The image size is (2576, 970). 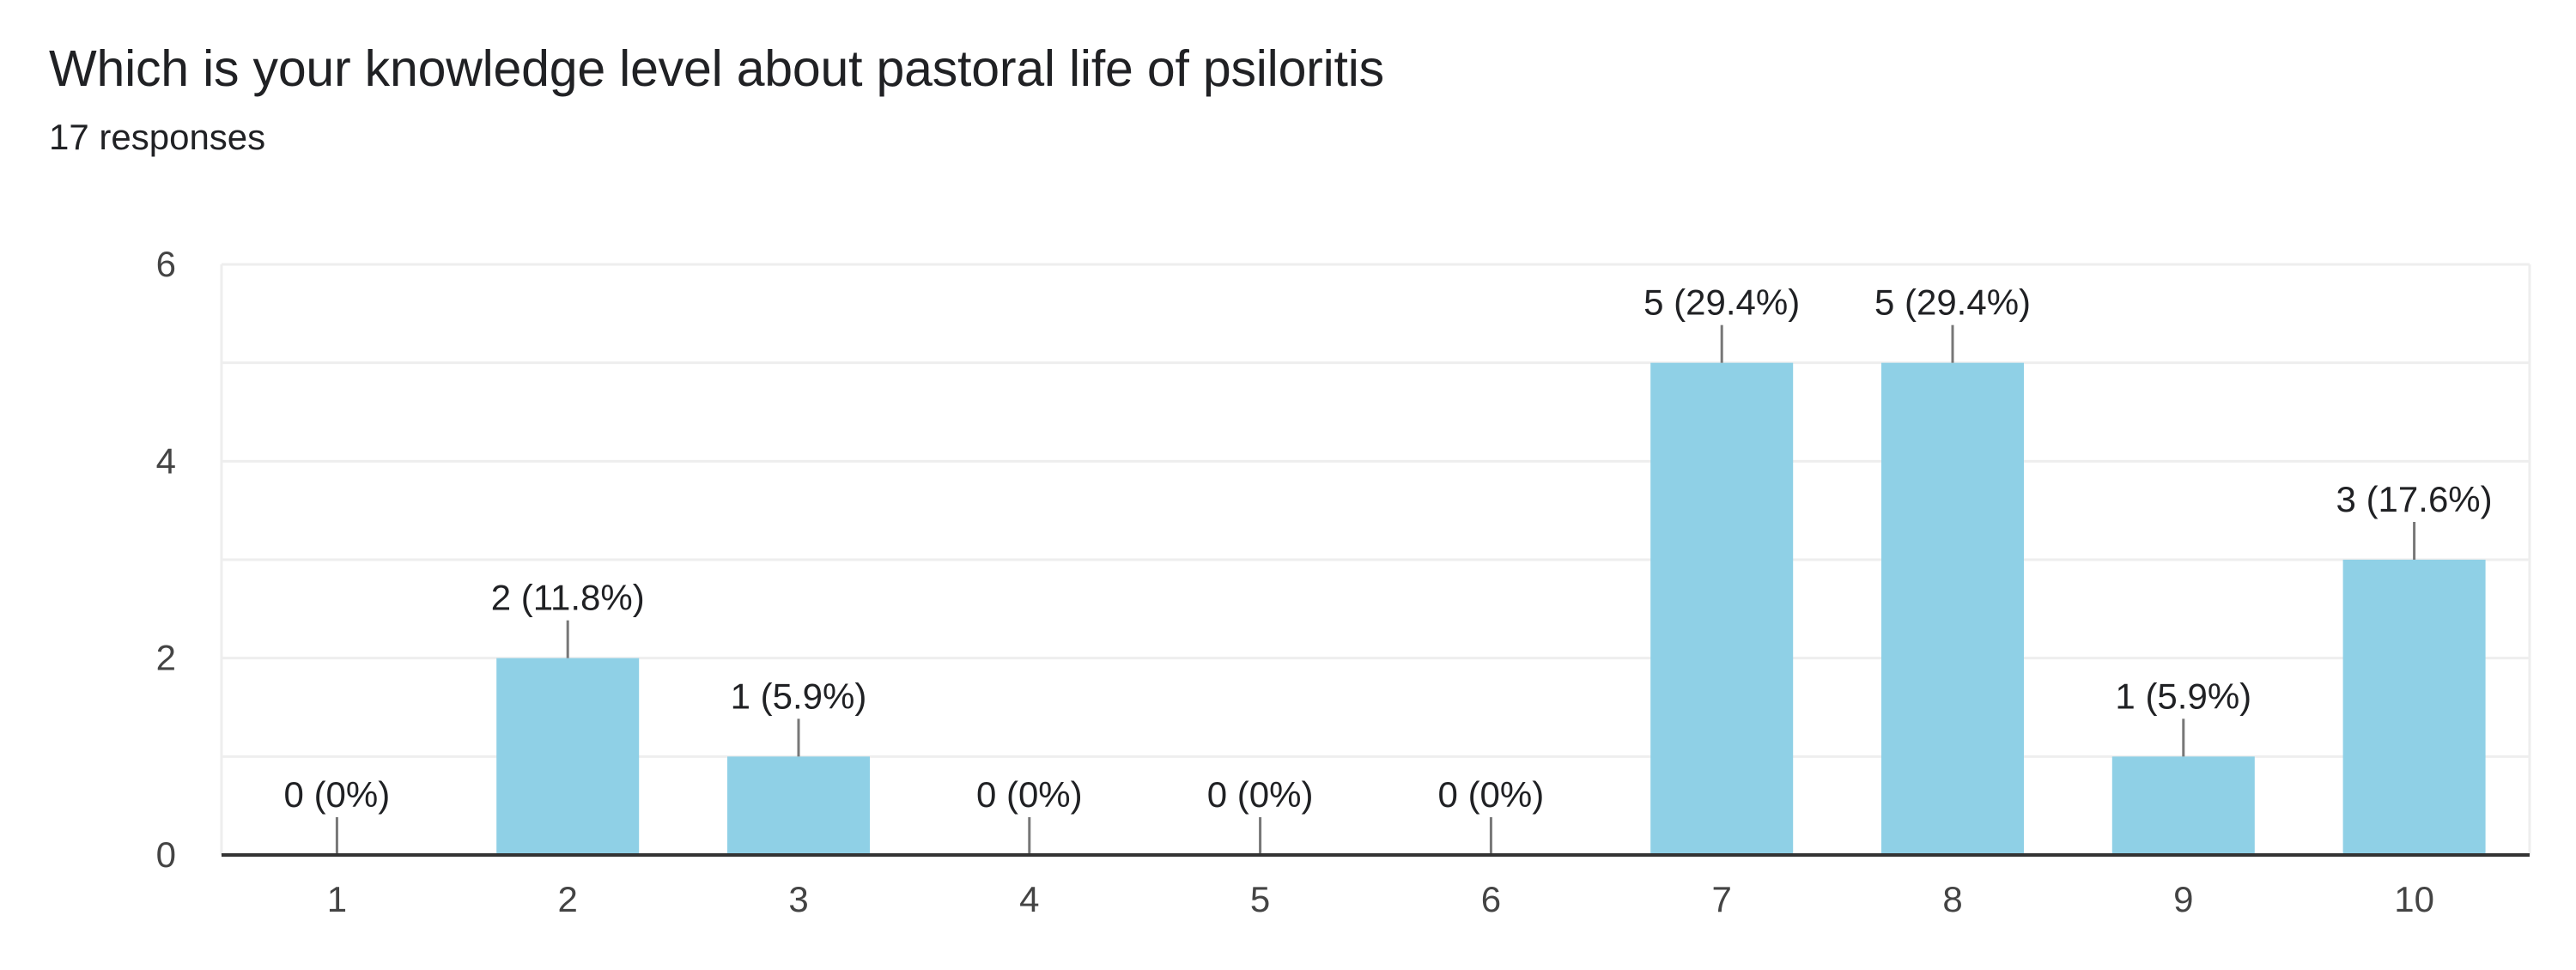 I want to click on x-tick-label: 8, so click(x=1952, y=899).